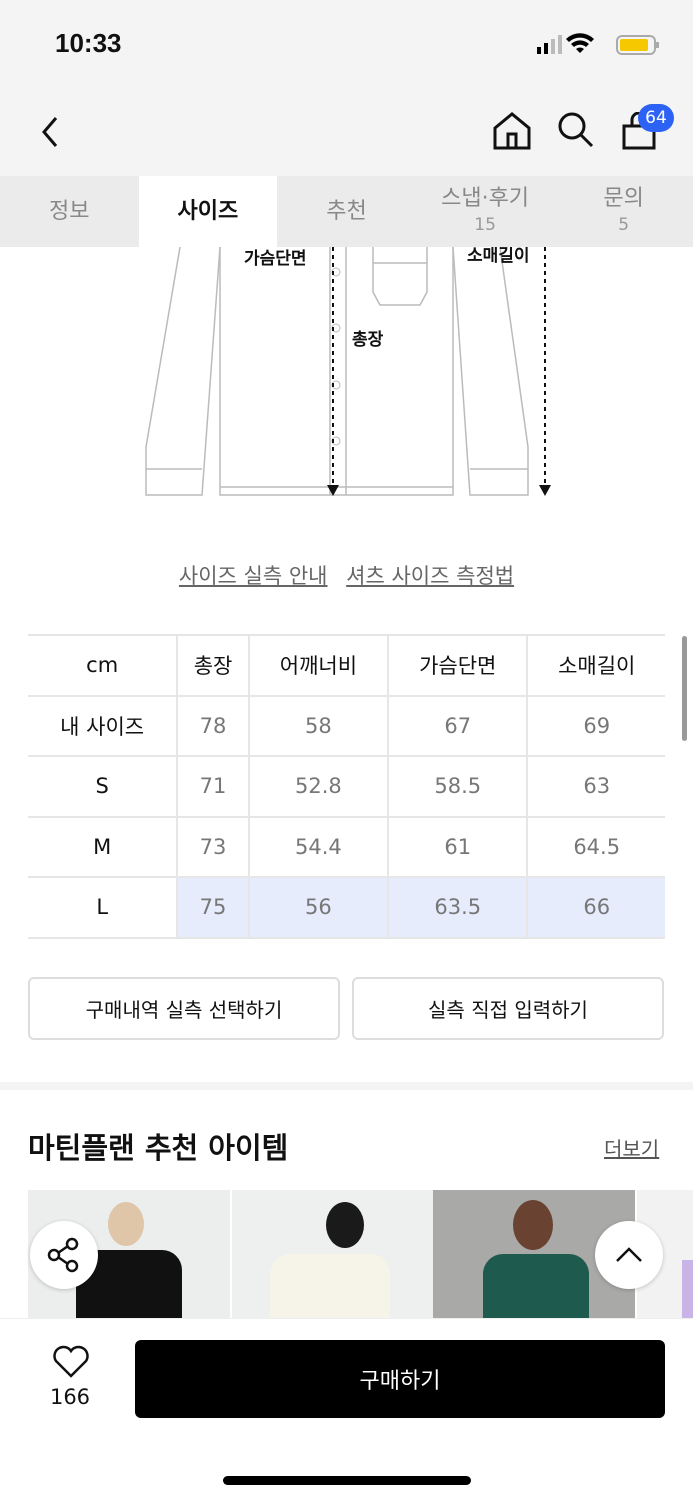 The height and width of the screenshot is (1500, 693). What do you see at coordinates (103, 665) in the screenshot?
I see `table-header: cm` at bounding box center [103, 665].